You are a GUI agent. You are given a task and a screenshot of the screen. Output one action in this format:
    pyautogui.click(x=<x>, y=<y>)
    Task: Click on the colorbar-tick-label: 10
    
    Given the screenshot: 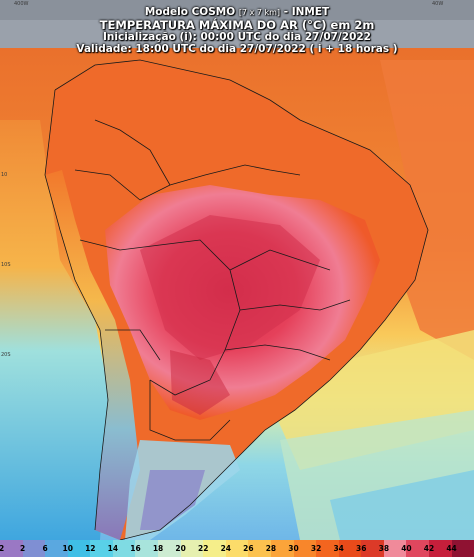 What is the action you would take?
    pyautogui.click(x=67, y=548)
    